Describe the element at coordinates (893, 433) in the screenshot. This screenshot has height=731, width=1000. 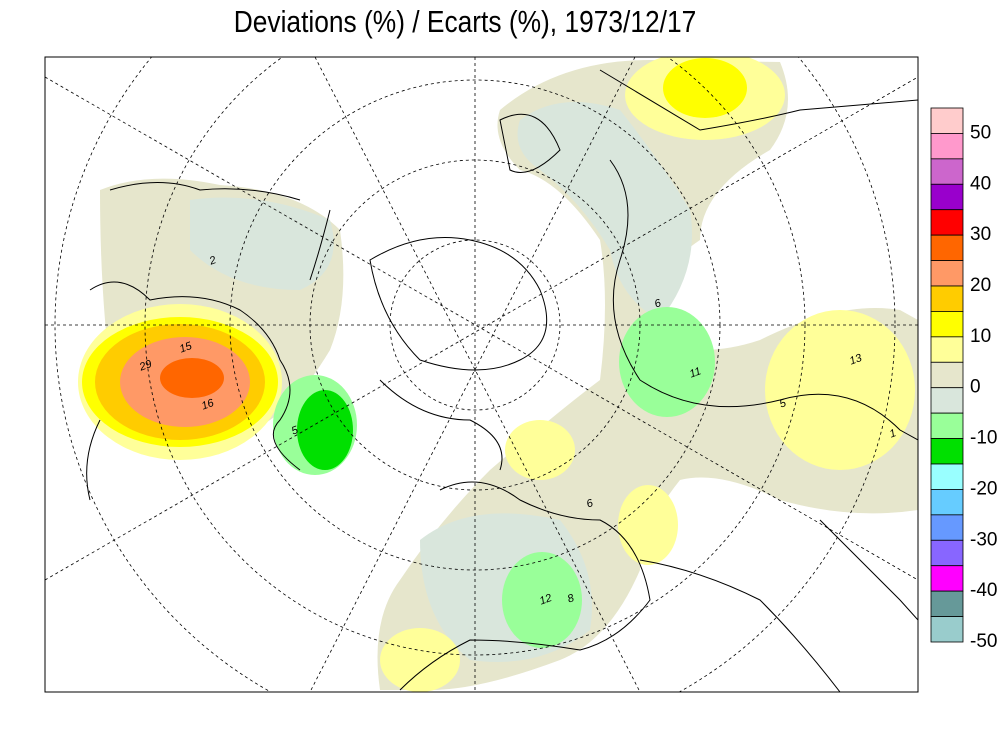
I see `station-label: 1` at that location.